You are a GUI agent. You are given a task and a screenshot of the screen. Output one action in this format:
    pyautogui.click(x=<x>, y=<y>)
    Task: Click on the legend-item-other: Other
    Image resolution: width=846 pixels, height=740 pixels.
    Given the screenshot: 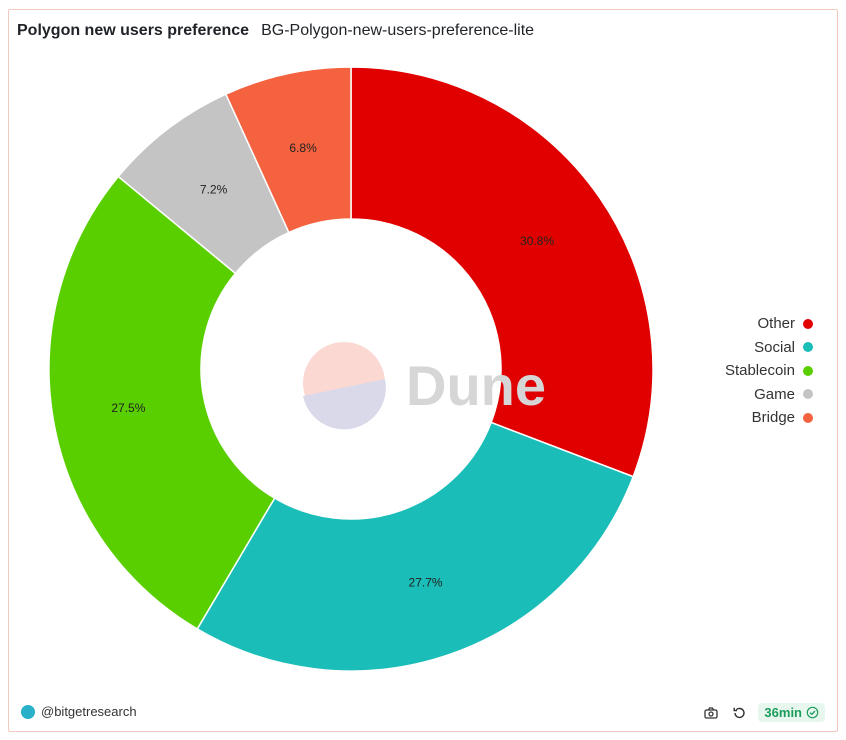 What is the action you would take?
    pyautogui.click(x=785, y=324)
    